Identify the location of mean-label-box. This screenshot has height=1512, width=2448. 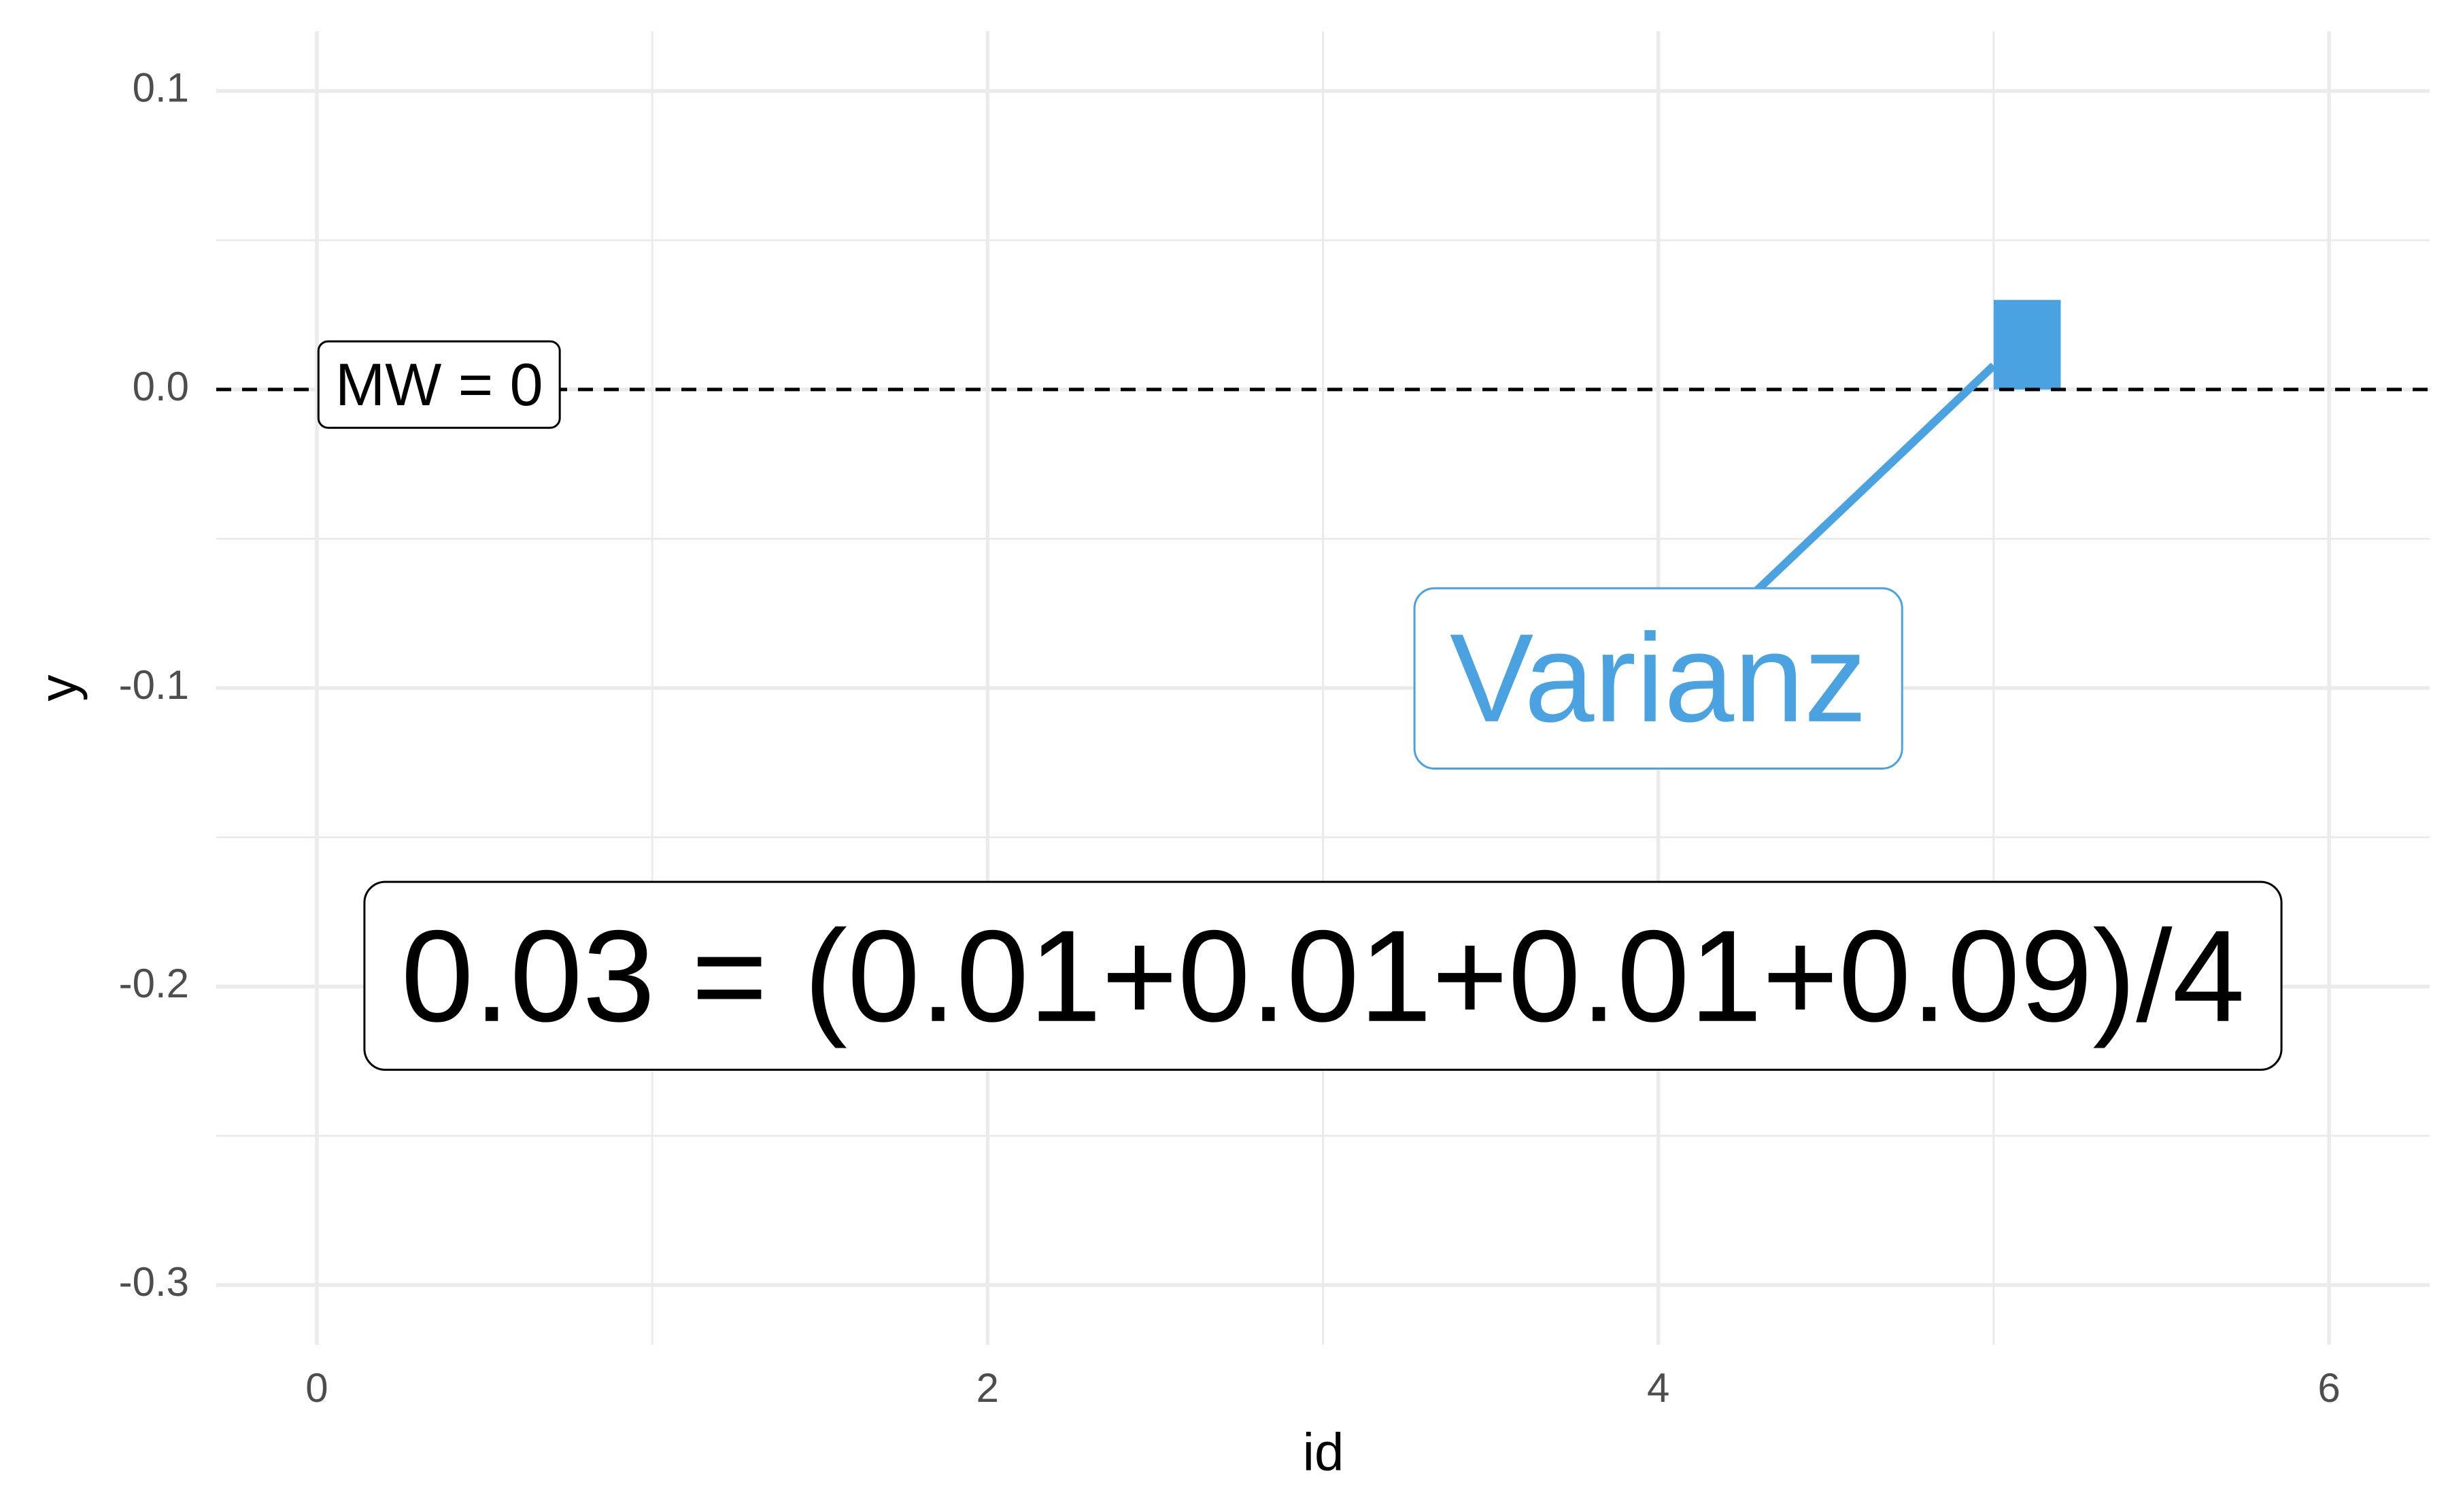
(439, 384).